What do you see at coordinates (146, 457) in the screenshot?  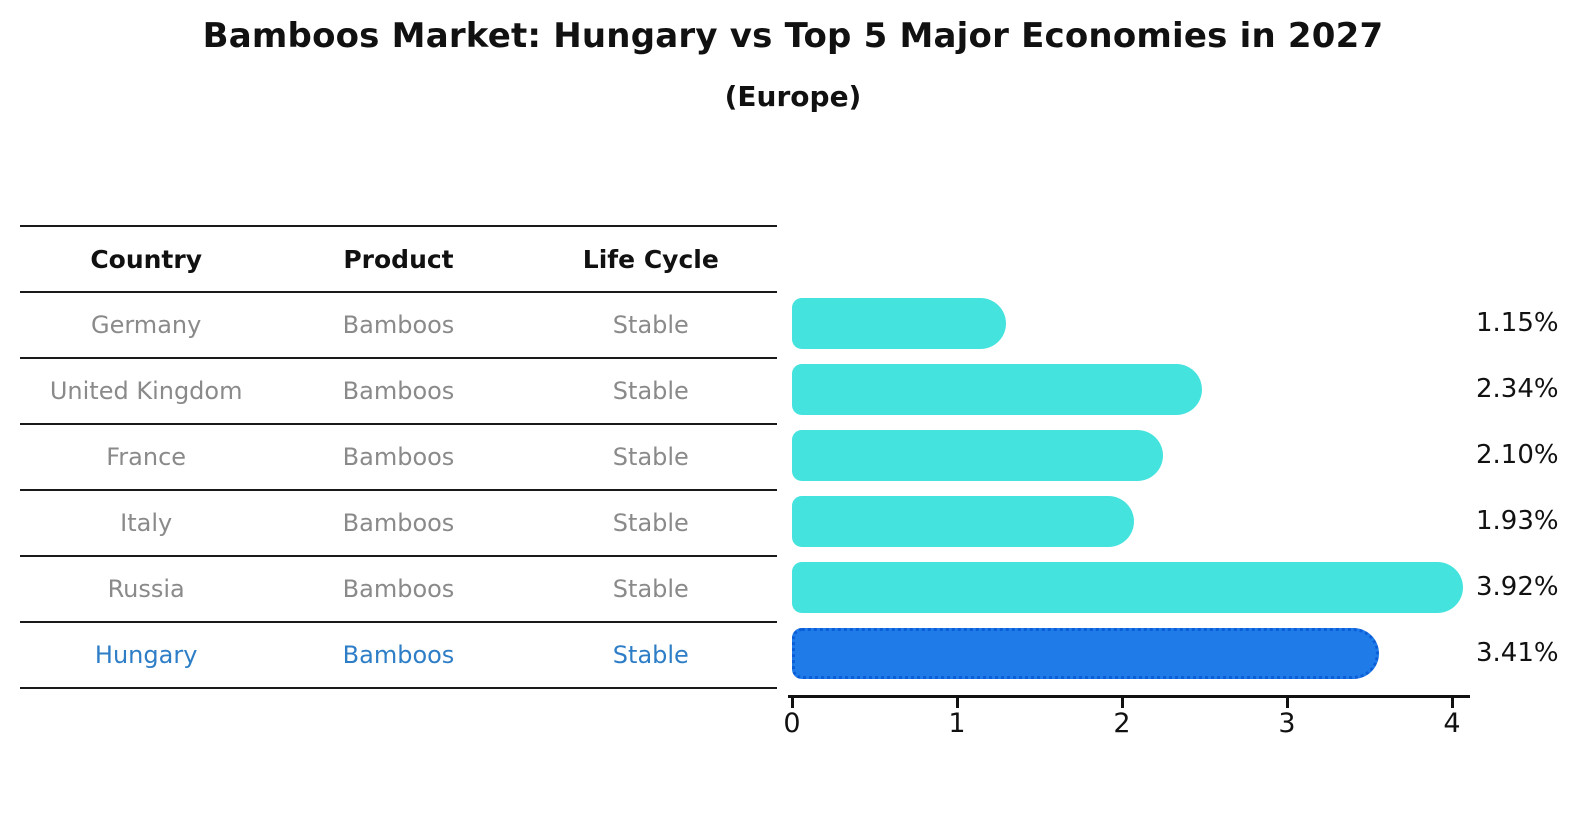 I see `cell-country: France` at bounding box center [146, 457].